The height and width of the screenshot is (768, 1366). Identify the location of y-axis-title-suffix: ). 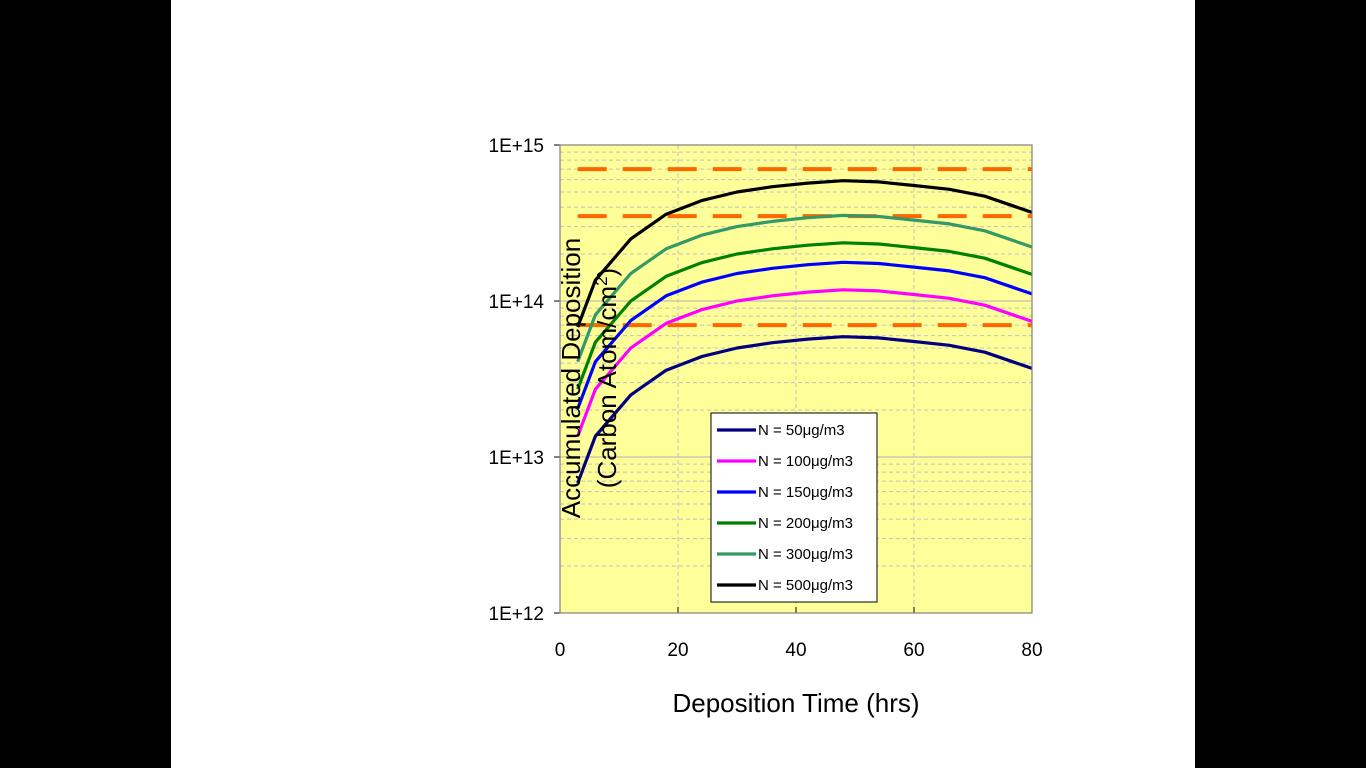
(607, 272).